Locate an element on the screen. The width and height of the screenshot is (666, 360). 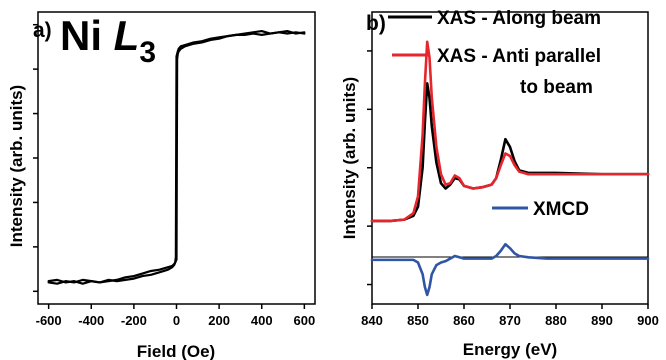
a-x-tick-label: -600 is located at coordinates (49, 320).